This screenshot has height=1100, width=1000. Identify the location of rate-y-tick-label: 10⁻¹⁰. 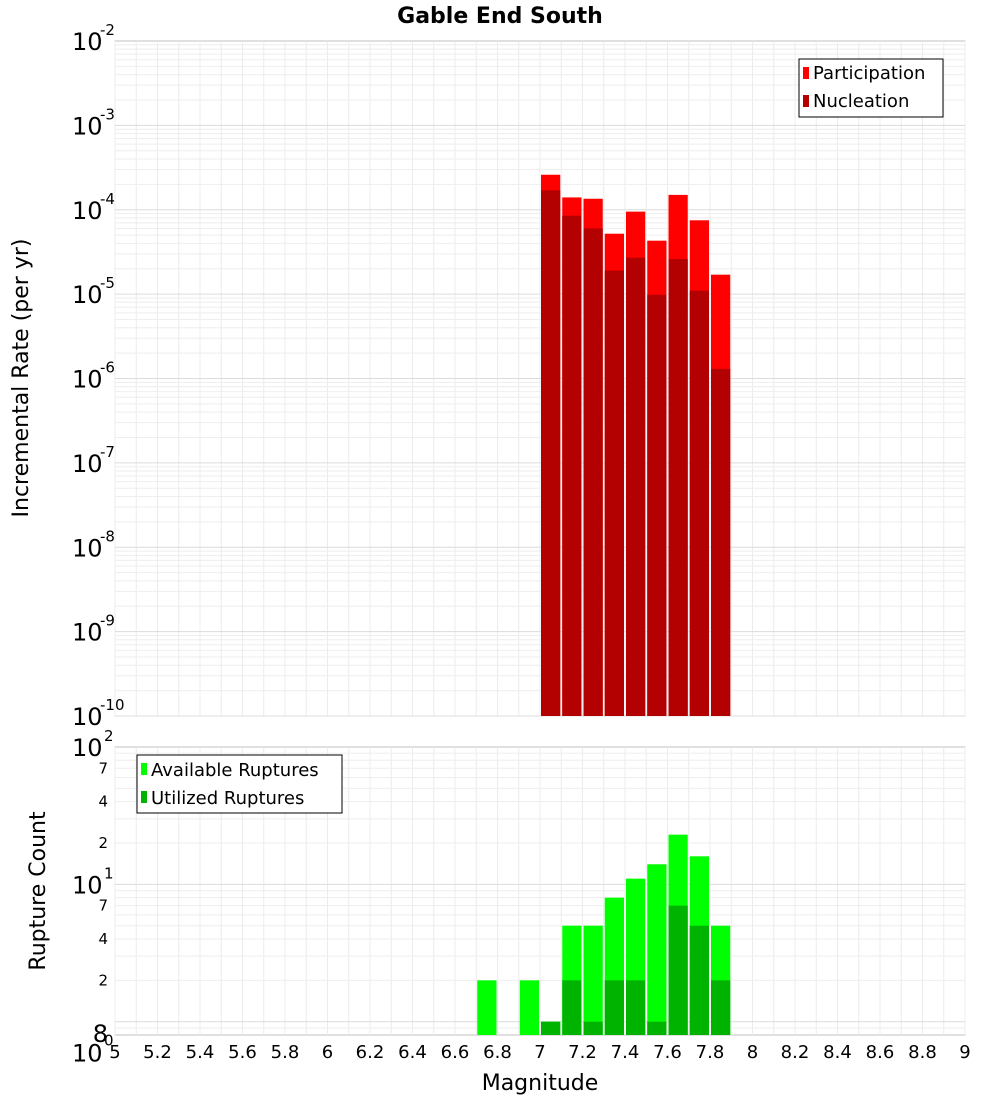
(98, 713).